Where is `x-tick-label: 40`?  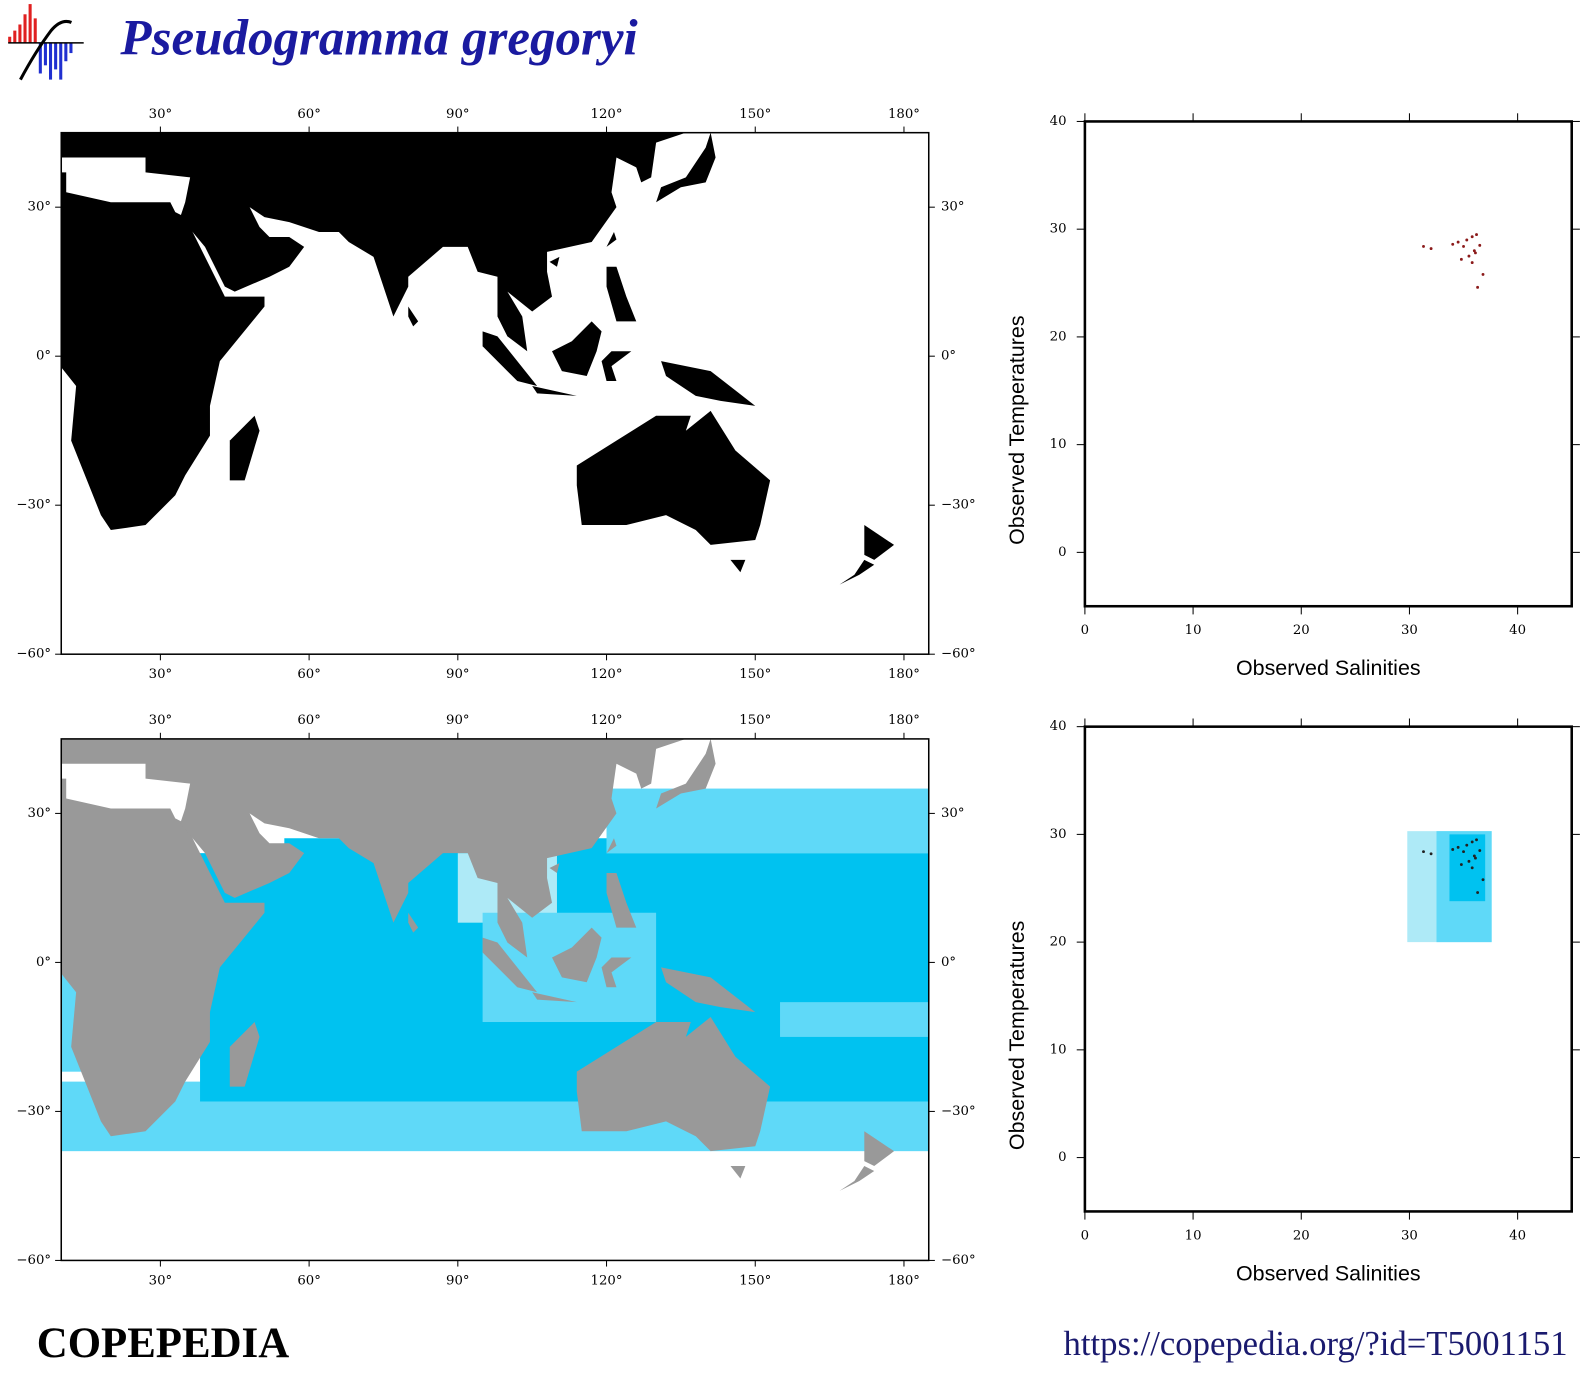 x-tick-label: 40 is located at coordinates (1517, 630).